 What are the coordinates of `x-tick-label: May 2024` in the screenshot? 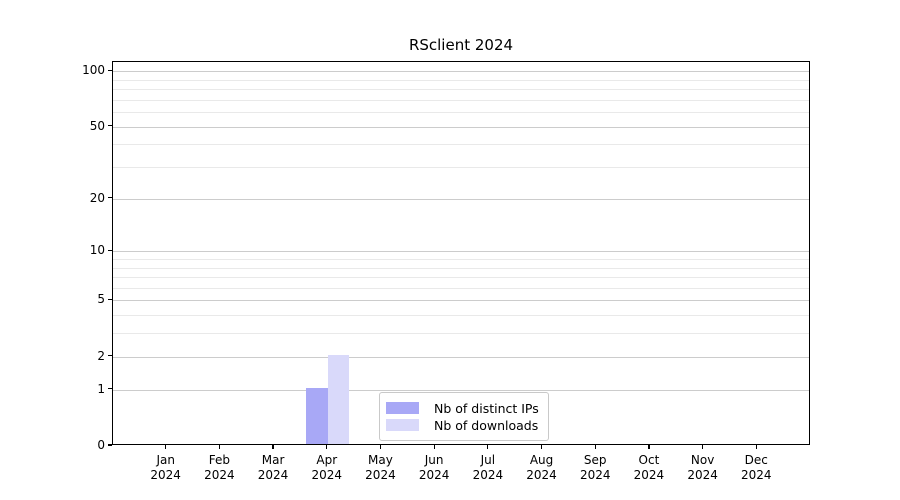 It's located at (380, 468).